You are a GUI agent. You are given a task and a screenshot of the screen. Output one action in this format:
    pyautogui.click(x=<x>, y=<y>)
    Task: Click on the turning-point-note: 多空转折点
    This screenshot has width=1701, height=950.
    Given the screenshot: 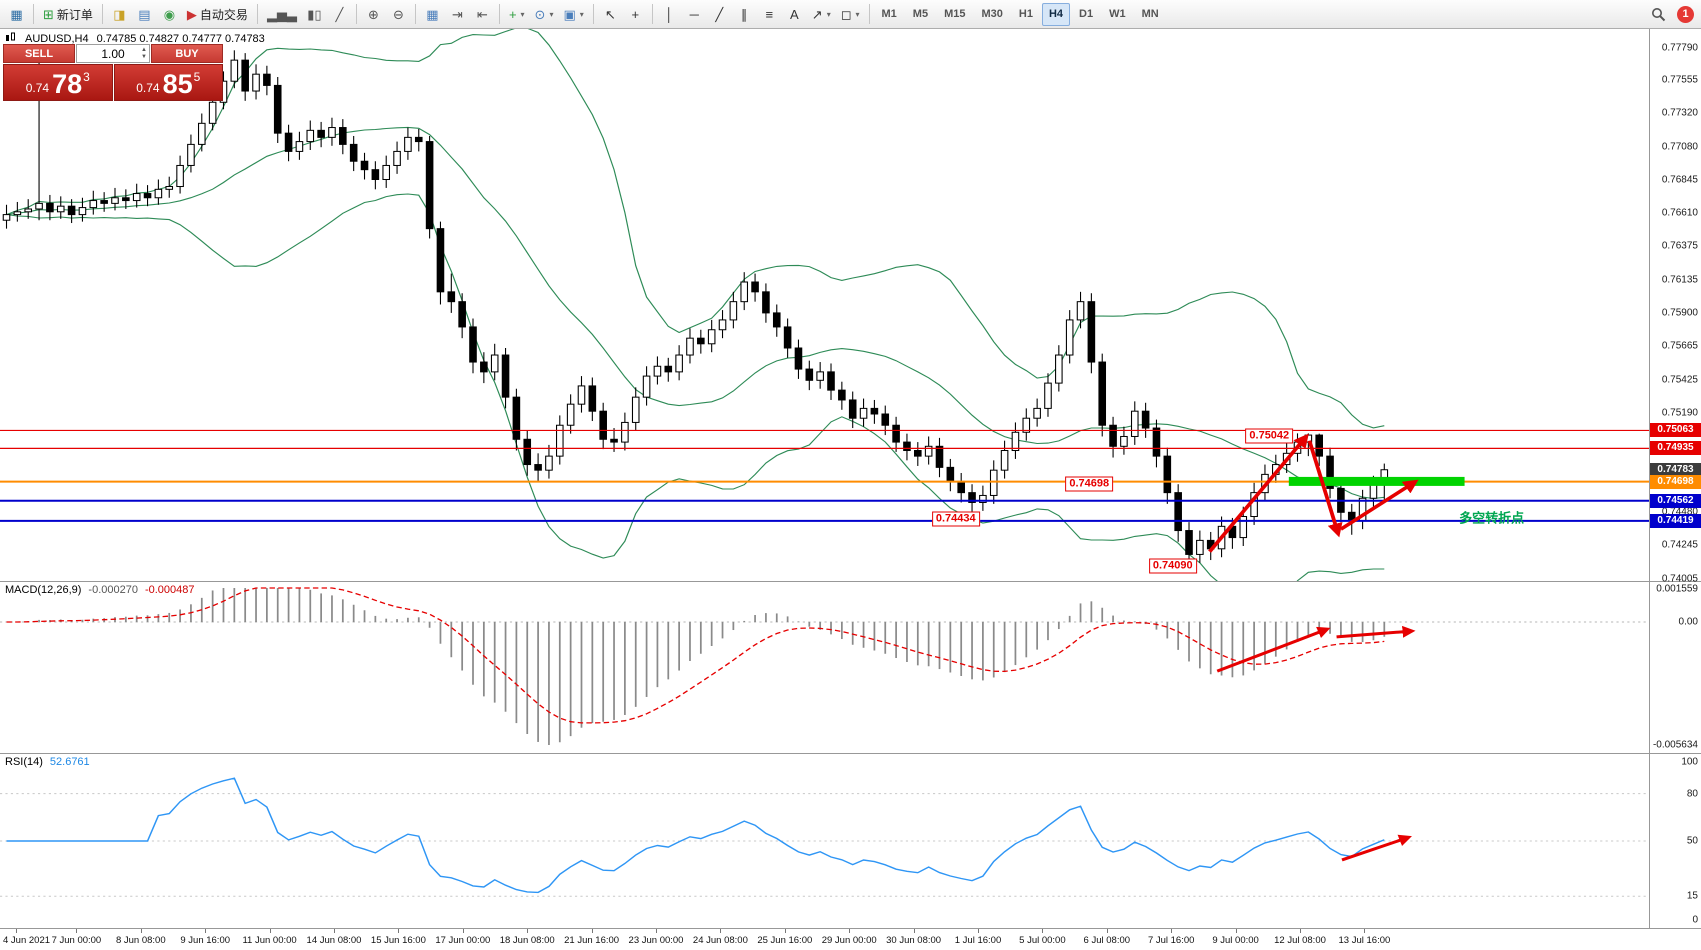 What is the action you would take?
    pyautogui.click(x=1492, y=517)
    